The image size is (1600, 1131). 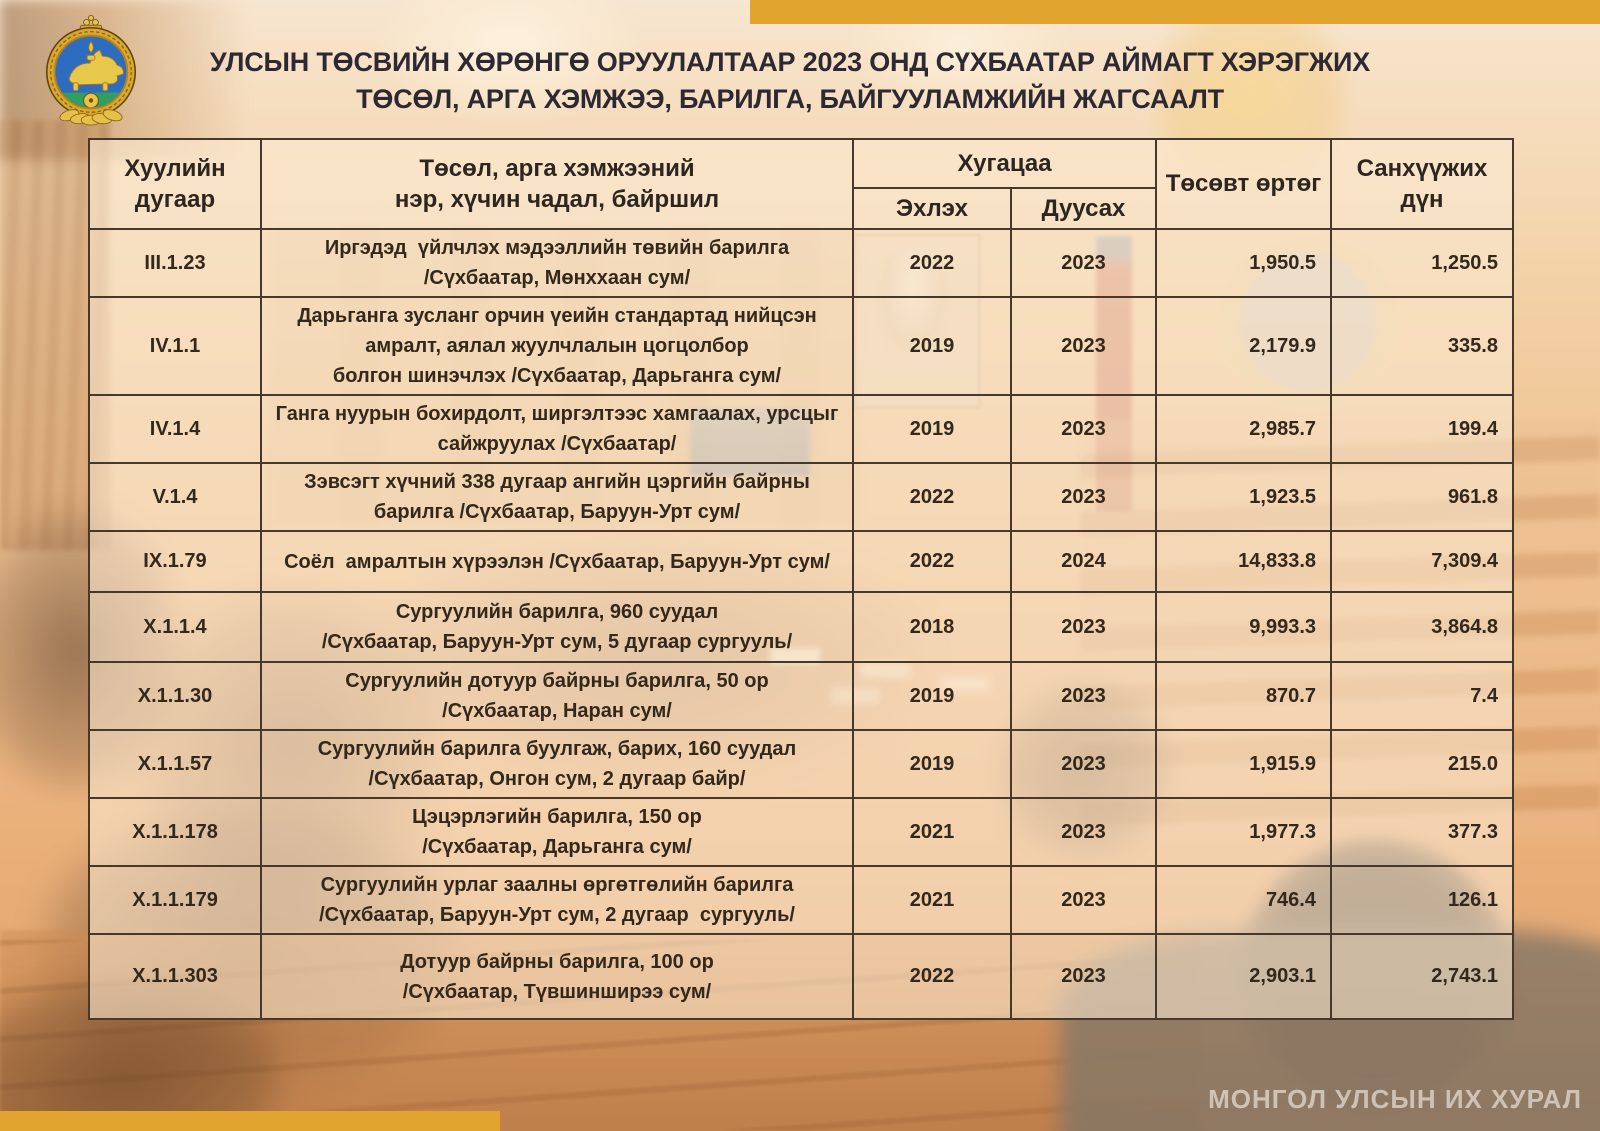 What do you see at coordinates (1243, 346) in the screenshot?
I see `budget-cost-cell: 2,179.9` at bounding box center [1243, 346].